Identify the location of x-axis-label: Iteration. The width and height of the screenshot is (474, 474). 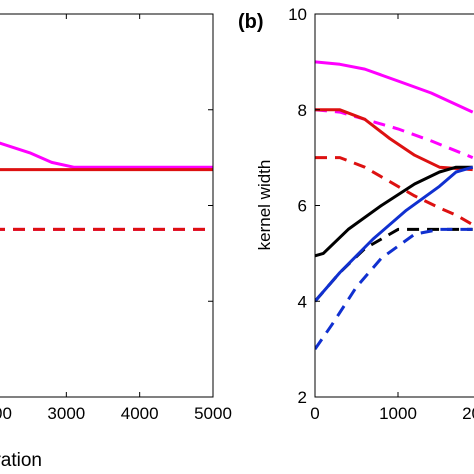
(21, 460).